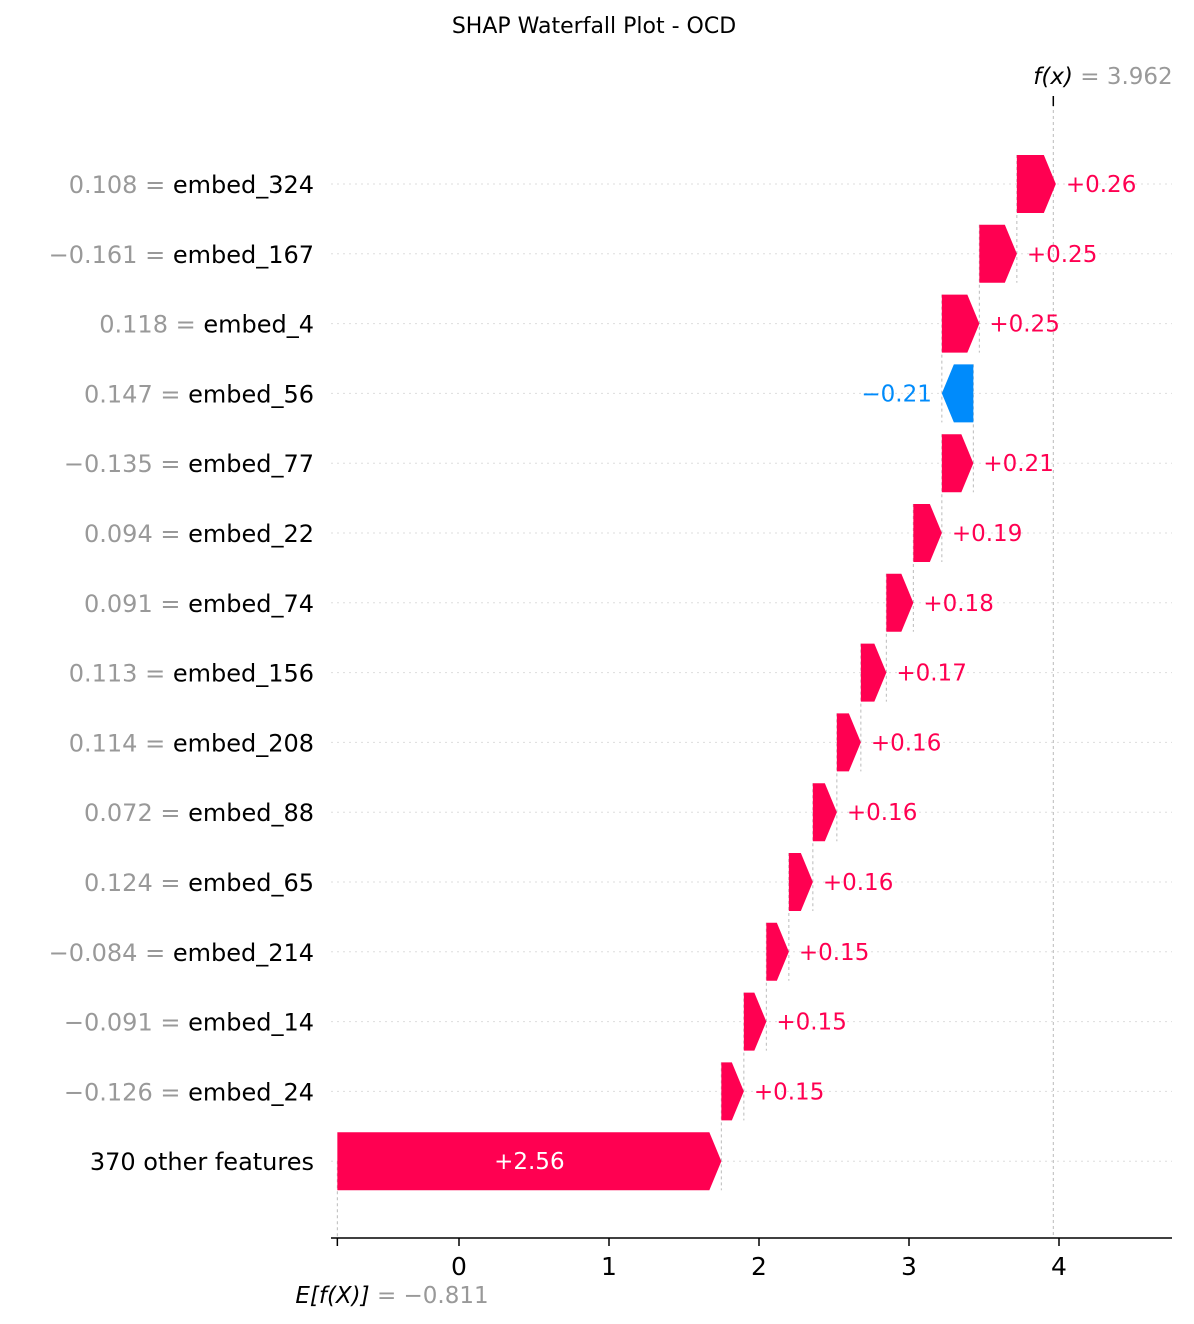 The width and height of the screenshot is (1194, 1324). I want to click on x-tick-label: 0, so click(459, 1266).